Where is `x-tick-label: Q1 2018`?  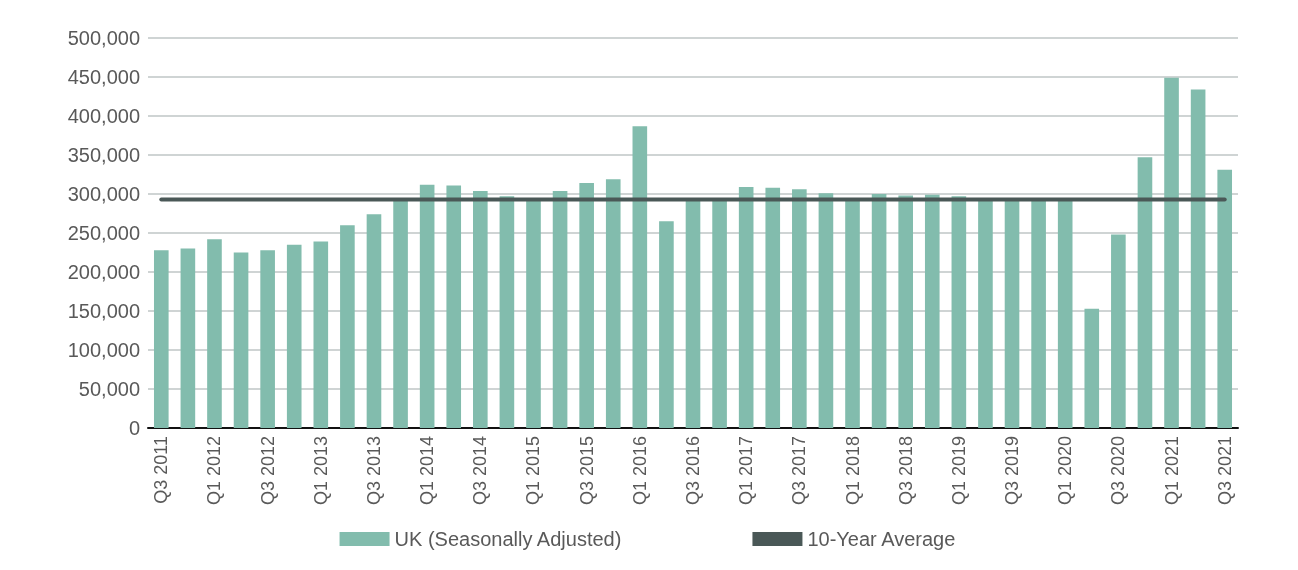 x-tick-label: Q1 2018 is located at coordinates (852, 471).